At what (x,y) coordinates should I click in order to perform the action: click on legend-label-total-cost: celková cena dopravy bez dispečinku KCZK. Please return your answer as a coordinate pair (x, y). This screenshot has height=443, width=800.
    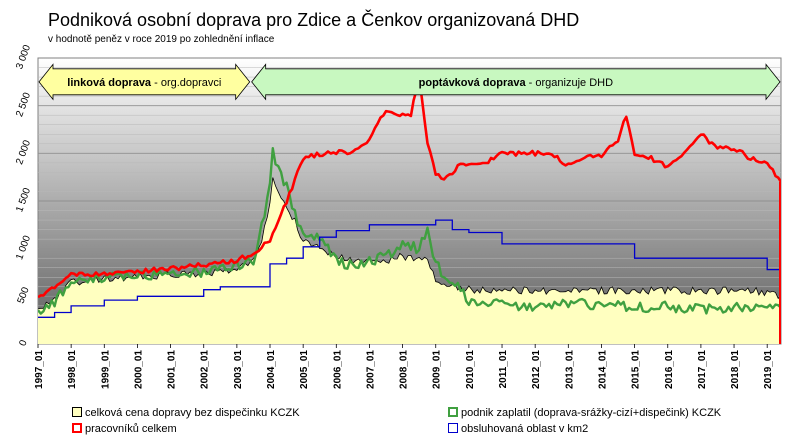
    Looking at the image, I should click on (192, 413).